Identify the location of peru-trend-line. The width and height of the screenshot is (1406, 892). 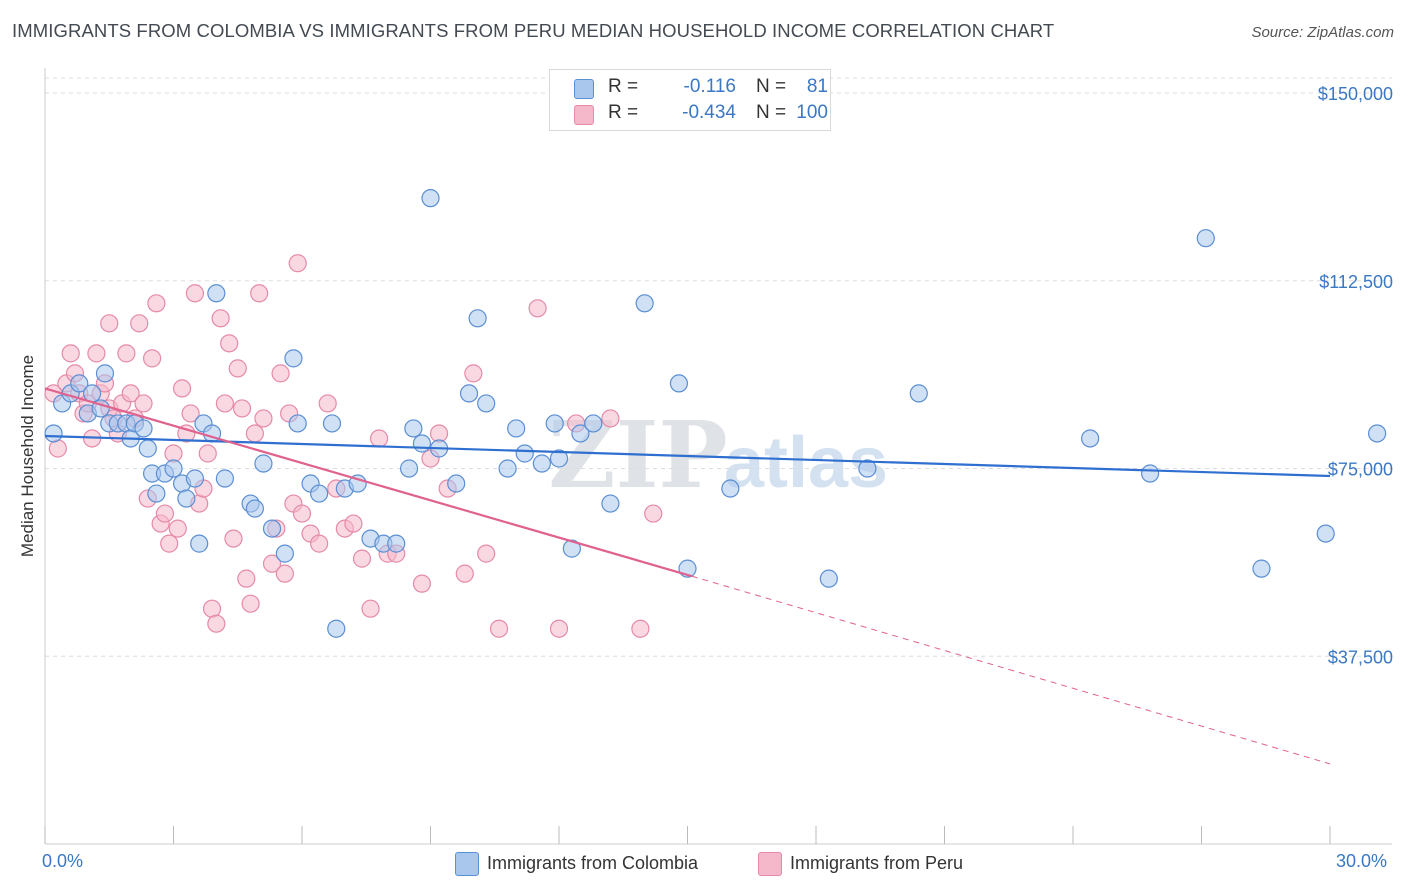
(368, 482).